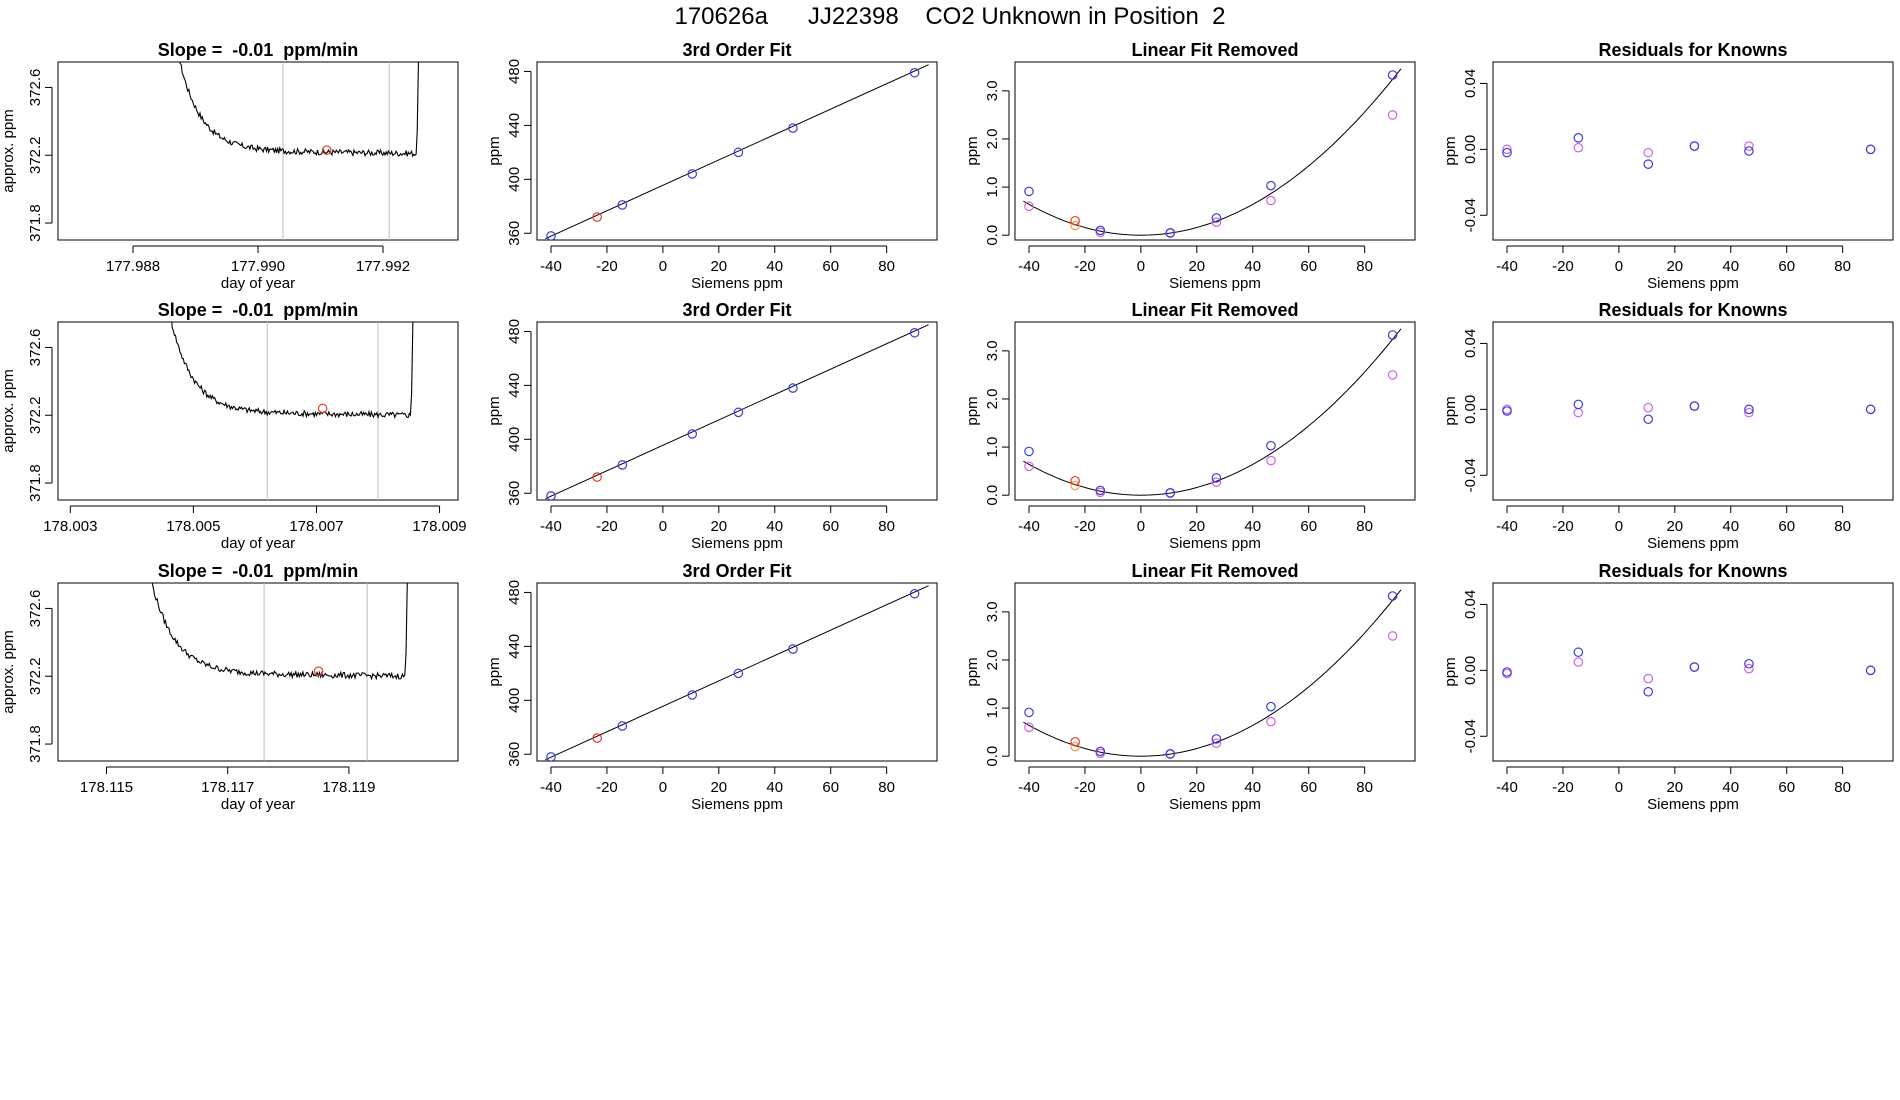 The width and height of the screenshot is (1900, 1100). Describe the element at coordinates (1692, 571) in the screenshot. I see `panel-title: Residuals for Knowns` at that location.